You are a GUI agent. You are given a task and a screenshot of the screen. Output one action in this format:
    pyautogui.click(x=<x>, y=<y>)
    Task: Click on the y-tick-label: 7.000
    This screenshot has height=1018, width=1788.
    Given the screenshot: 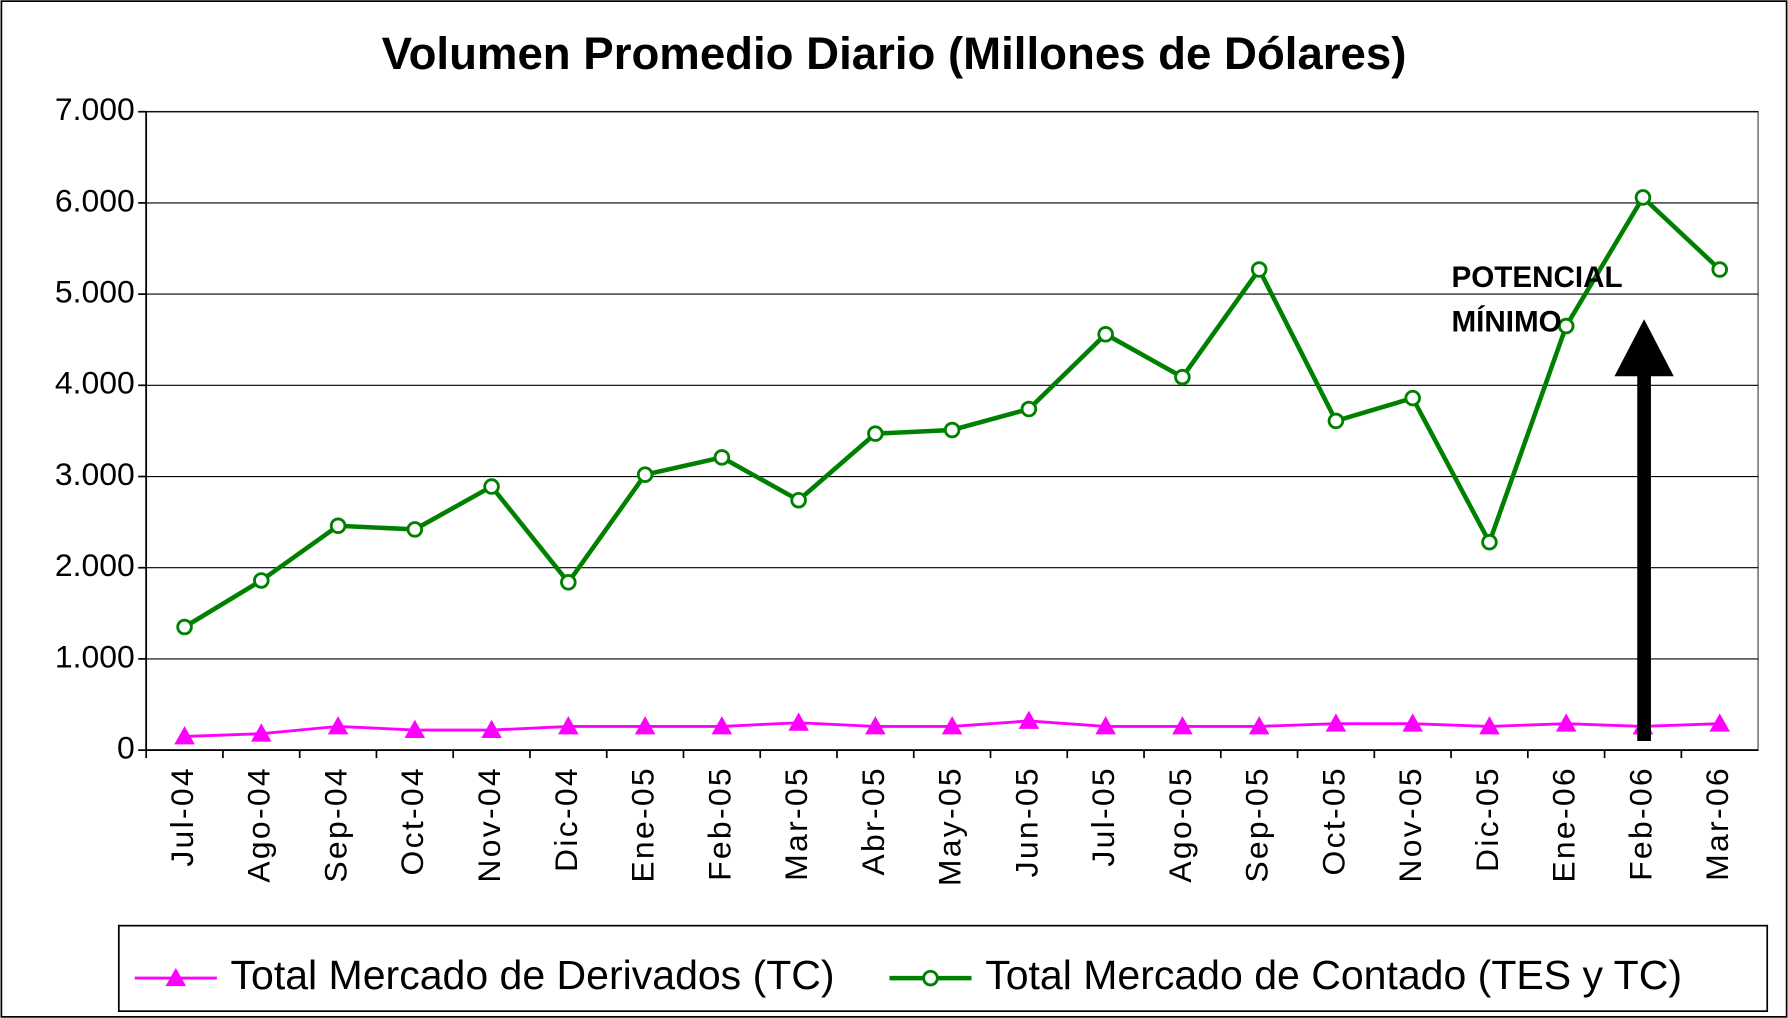 What is the action you would take?
    pyautogui.click(x=95, y=109)
    